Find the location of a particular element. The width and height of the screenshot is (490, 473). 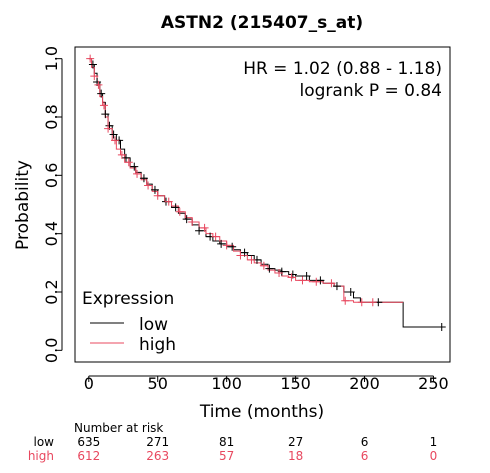

y-tick-label: 0.4 is located at coordinates (51, 233).